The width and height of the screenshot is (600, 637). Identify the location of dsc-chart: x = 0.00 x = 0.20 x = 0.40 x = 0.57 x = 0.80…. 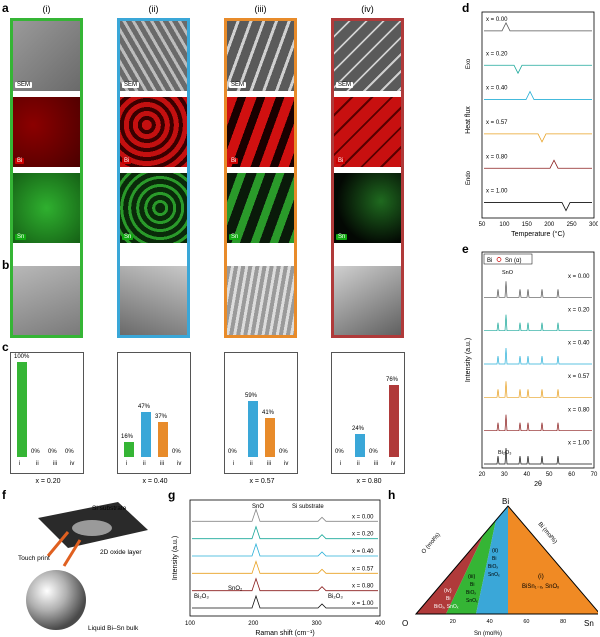
(531, 124).